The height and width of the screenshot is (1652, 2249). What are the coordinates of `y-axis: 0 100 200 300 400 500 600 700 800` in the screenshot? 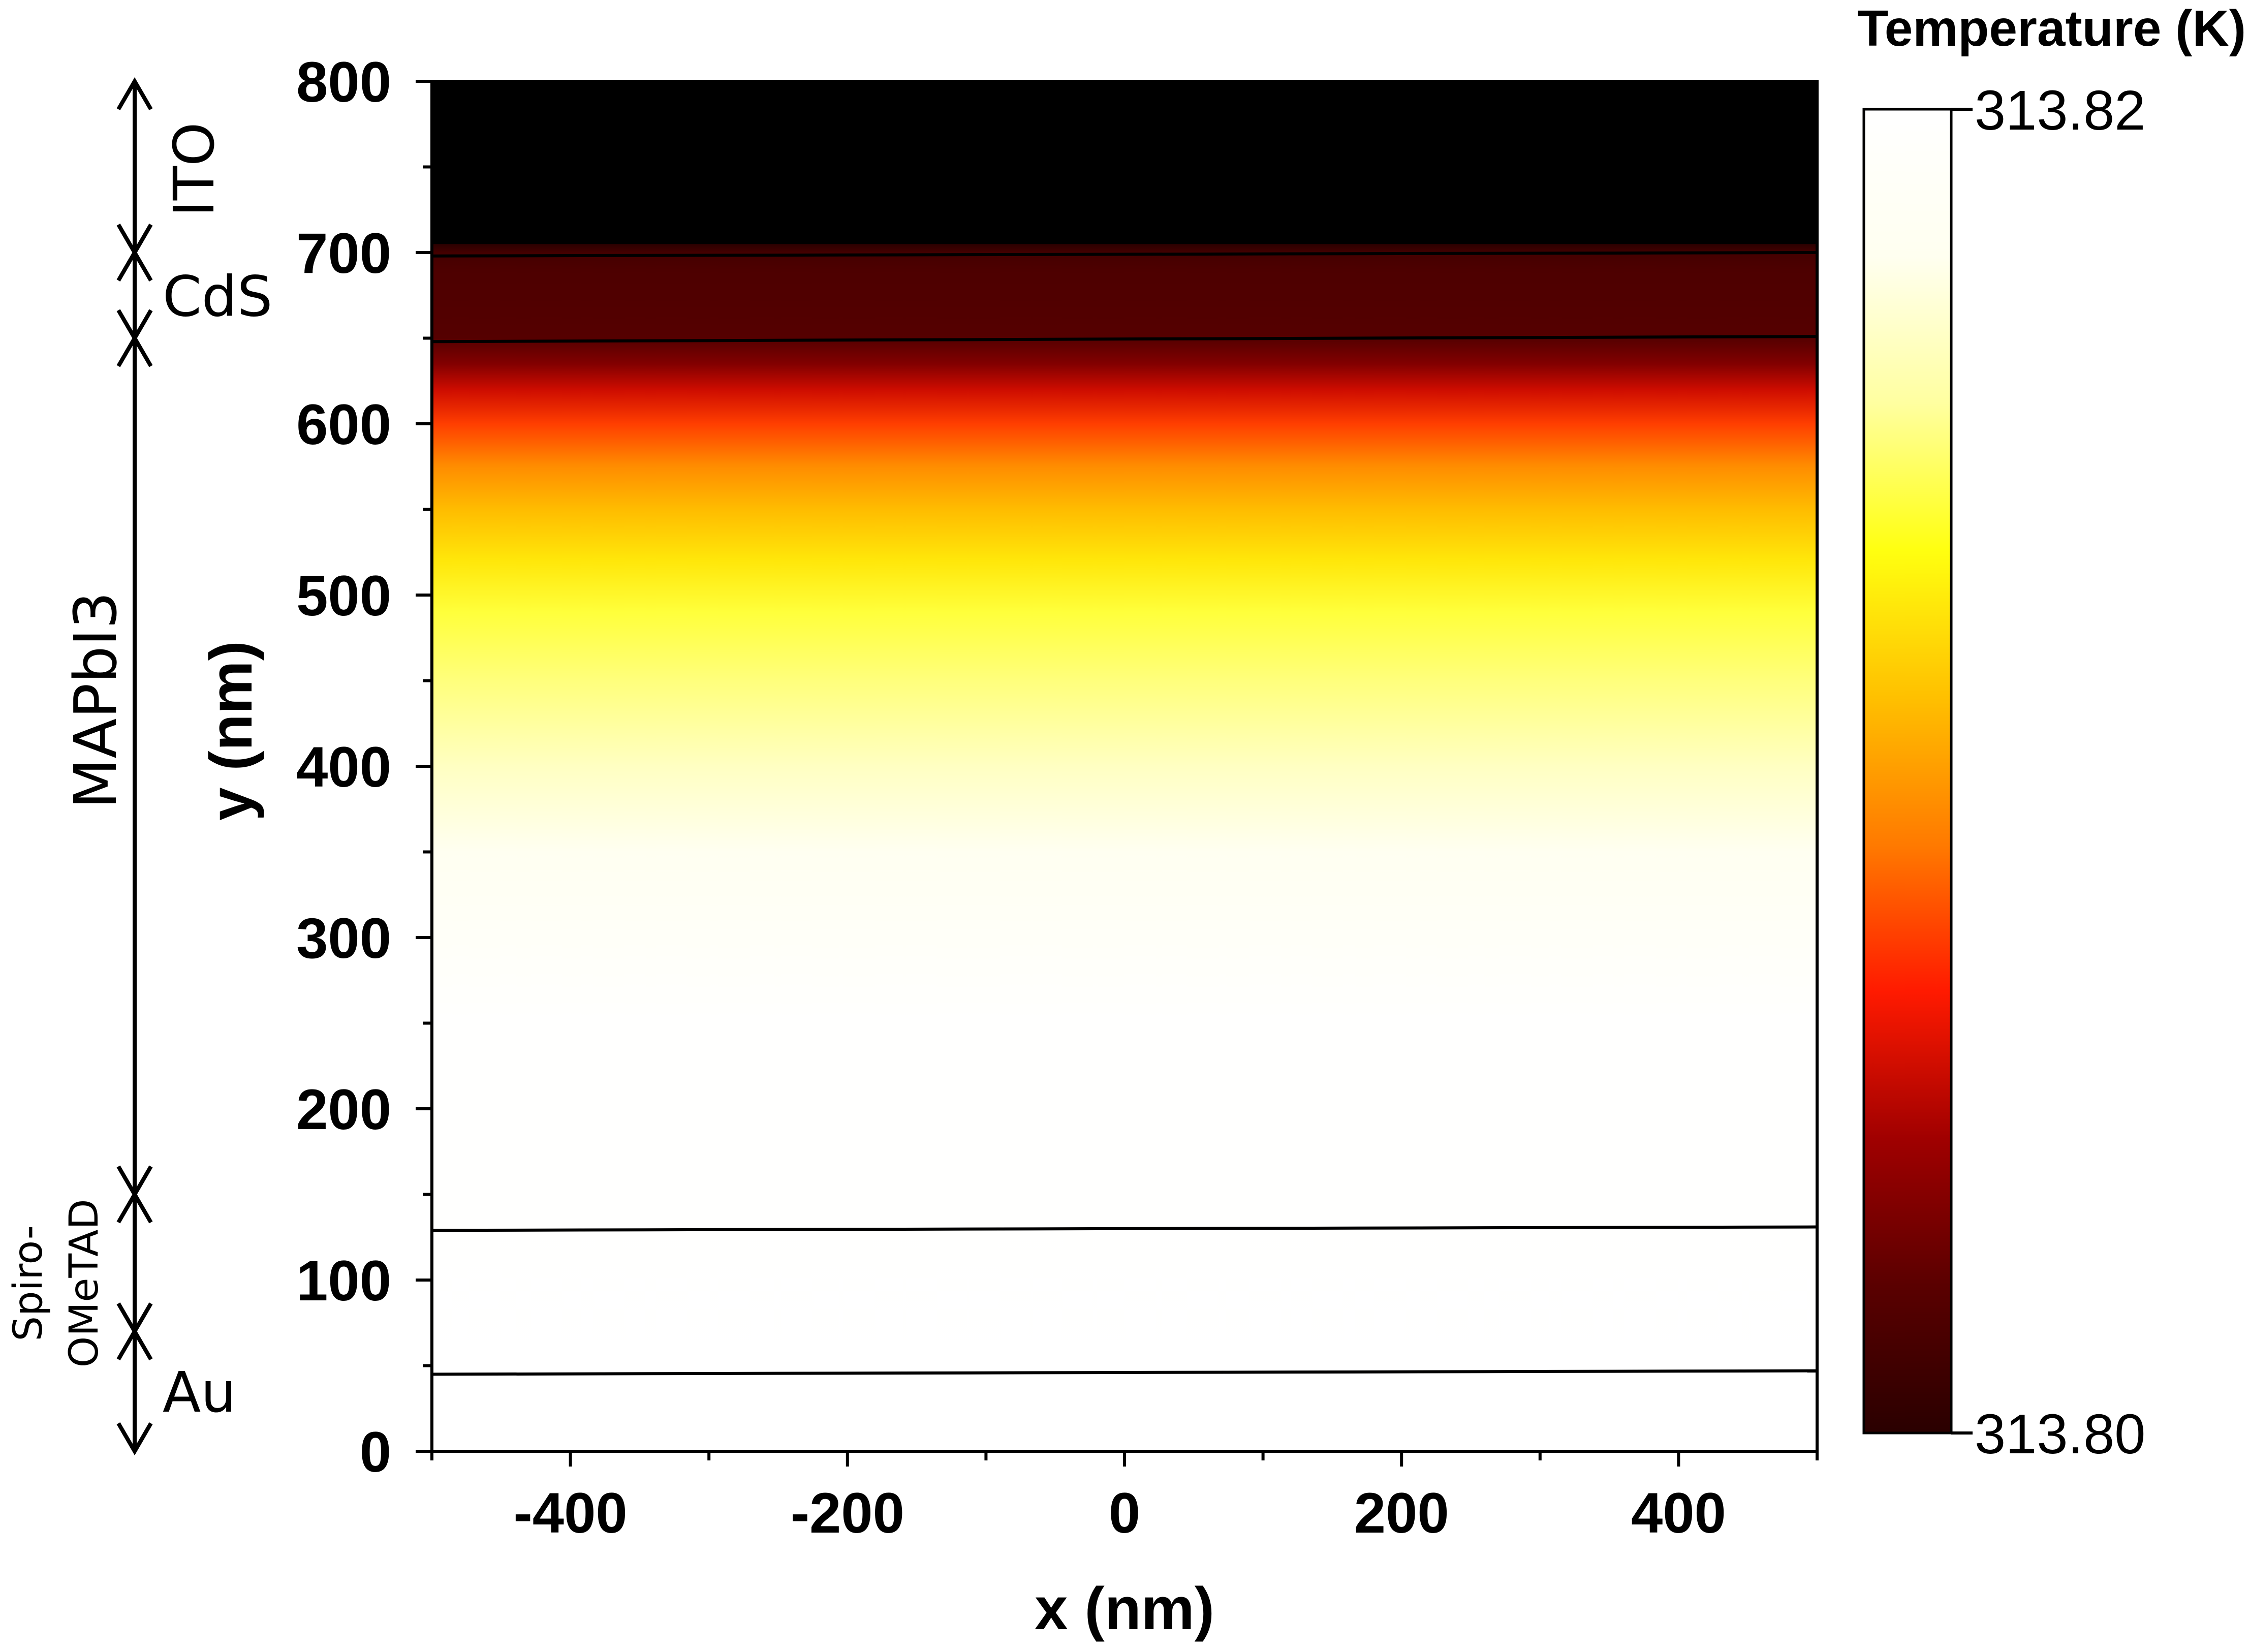 It's located at (364, 767).